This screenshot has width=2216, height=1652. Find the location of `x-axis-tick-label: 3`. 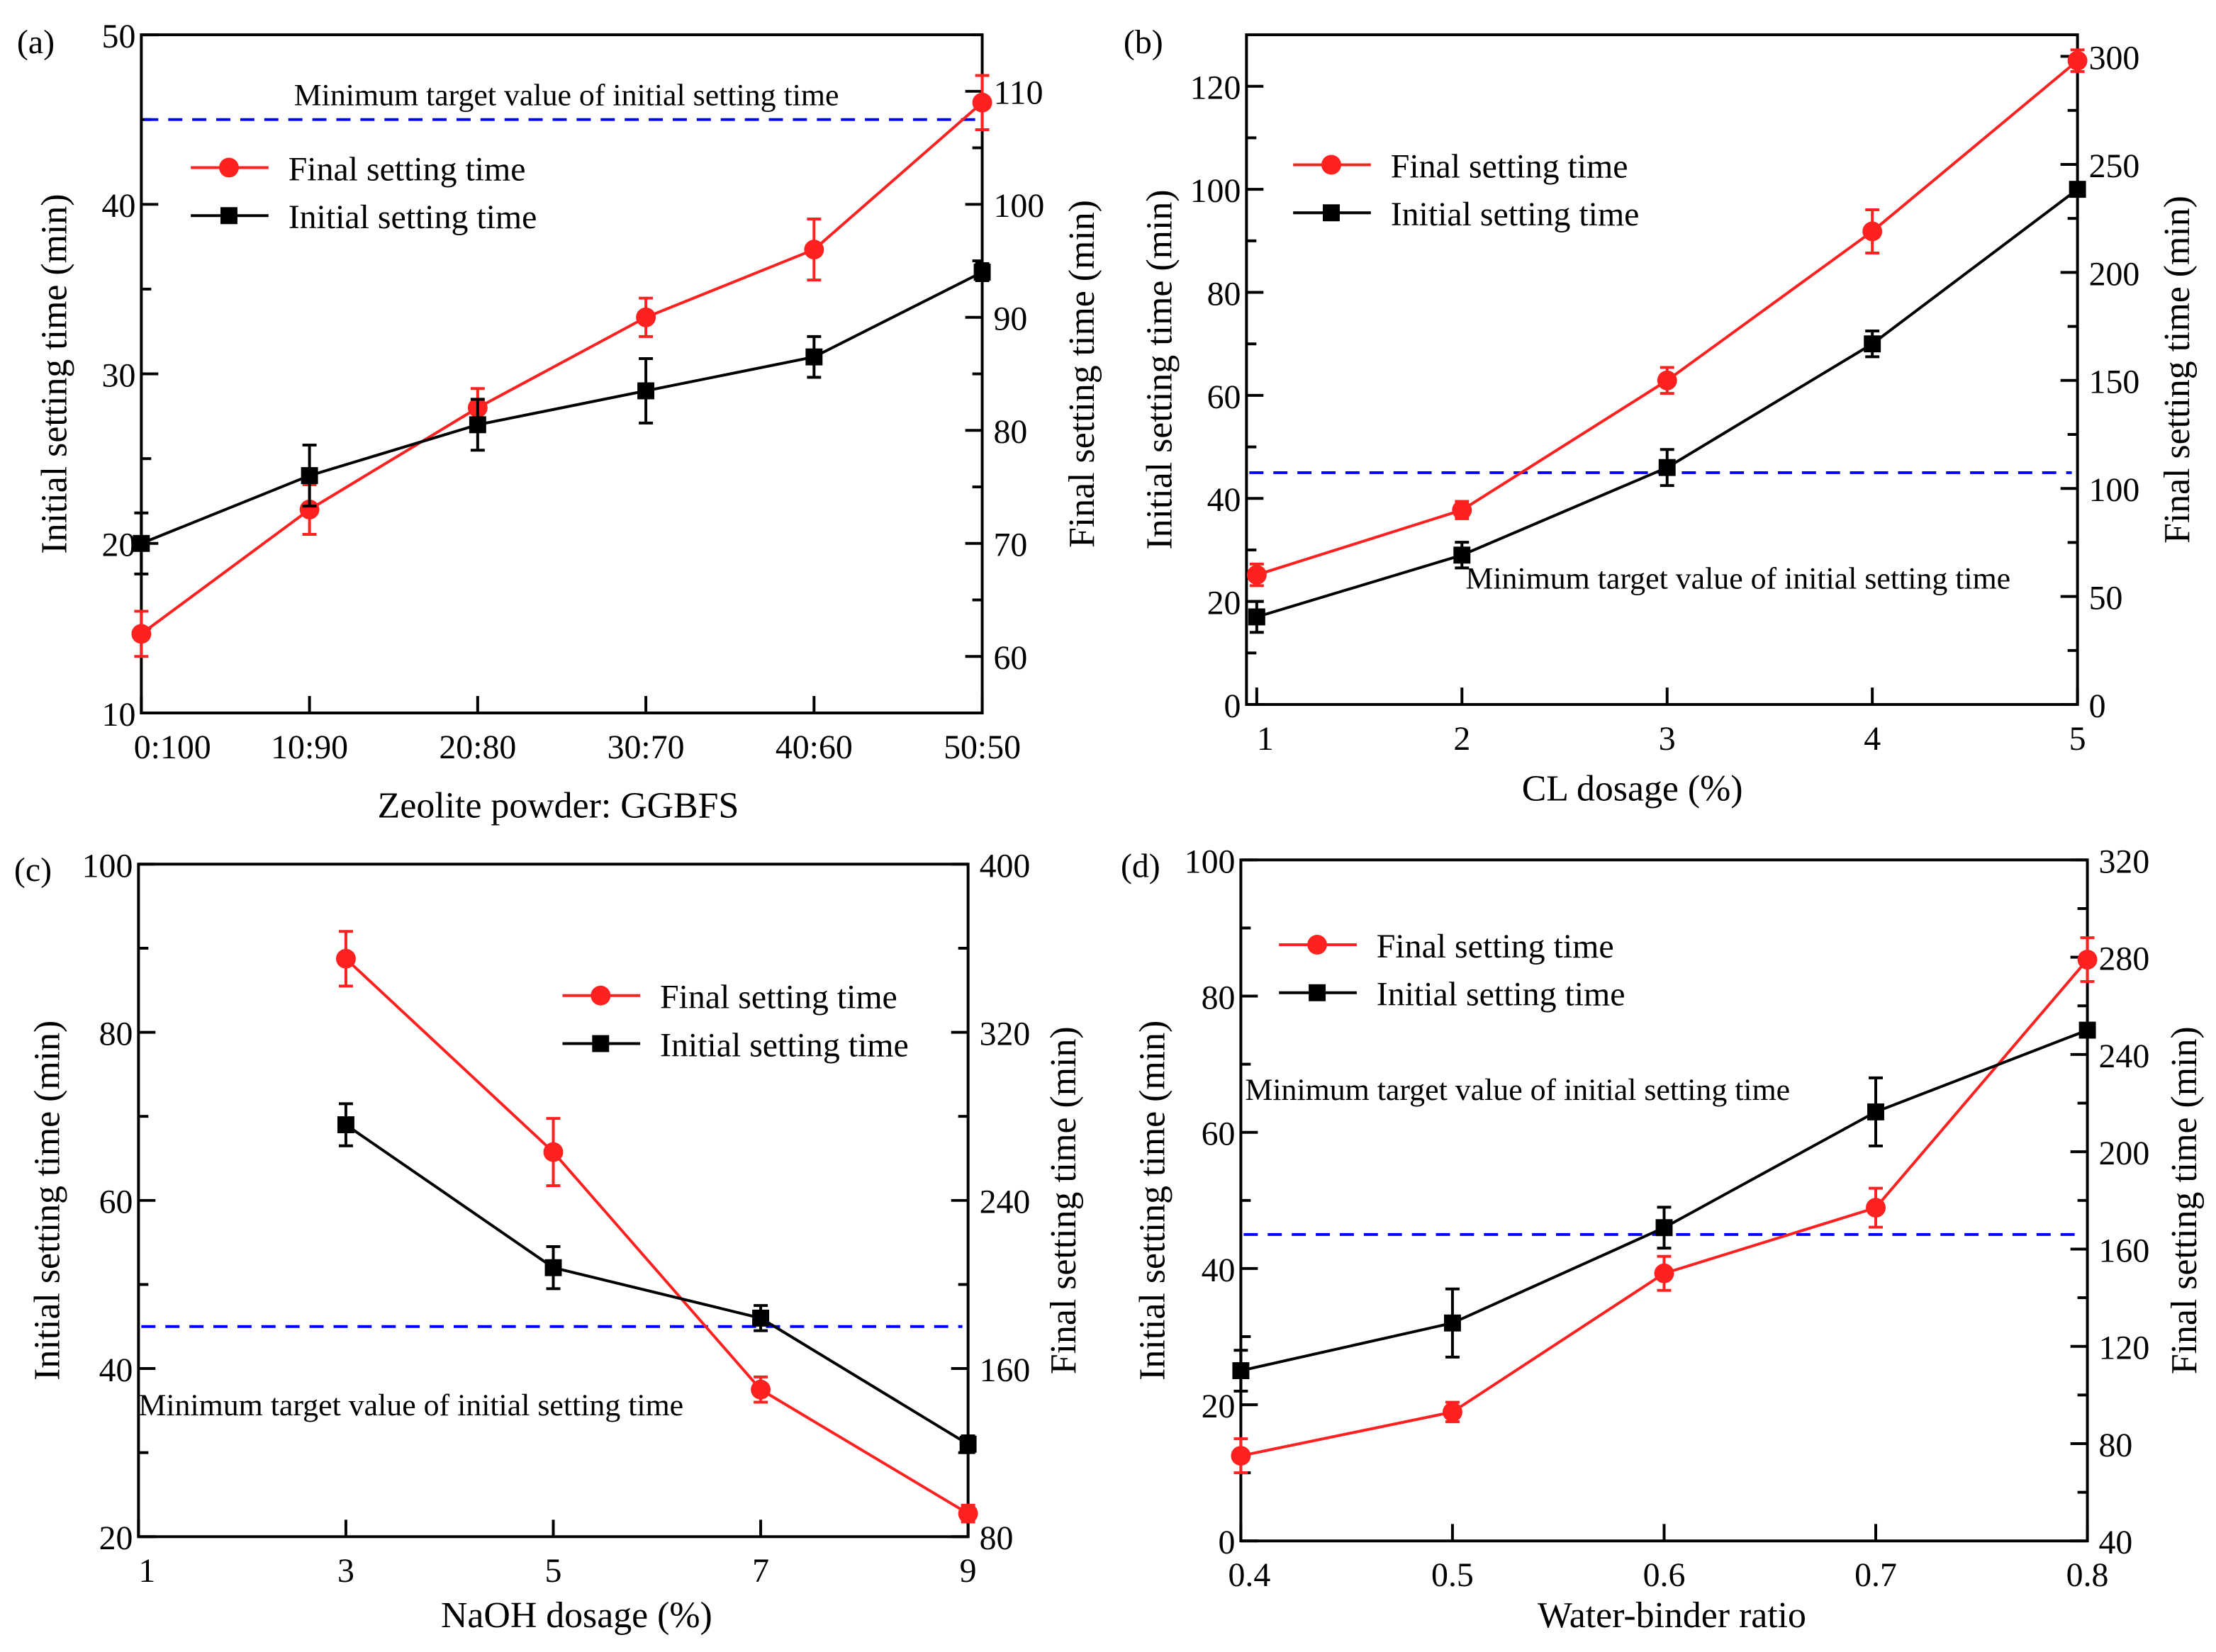

x-axis-tick-label: 3 is located at coordinates (1668, 739).